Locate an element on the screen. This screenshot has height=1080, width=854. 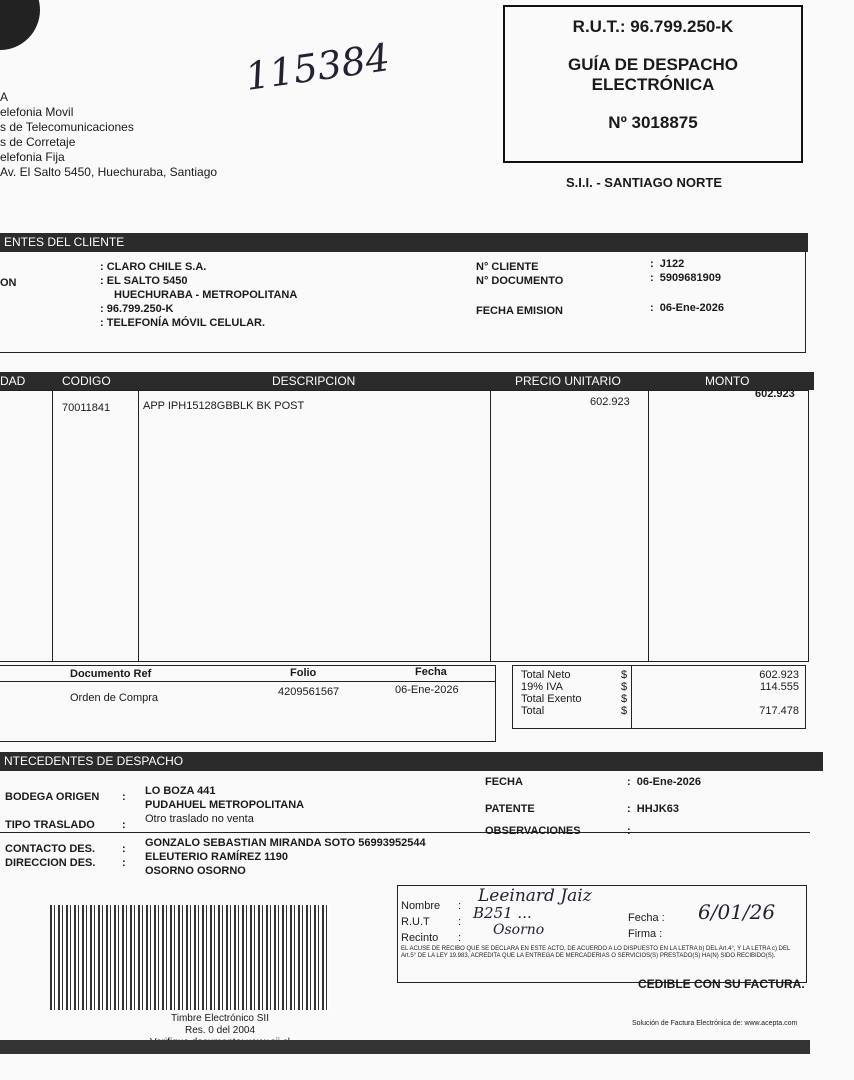
stamp-line: Res. 0 del 2004 is located at coordinates (220, 1030).